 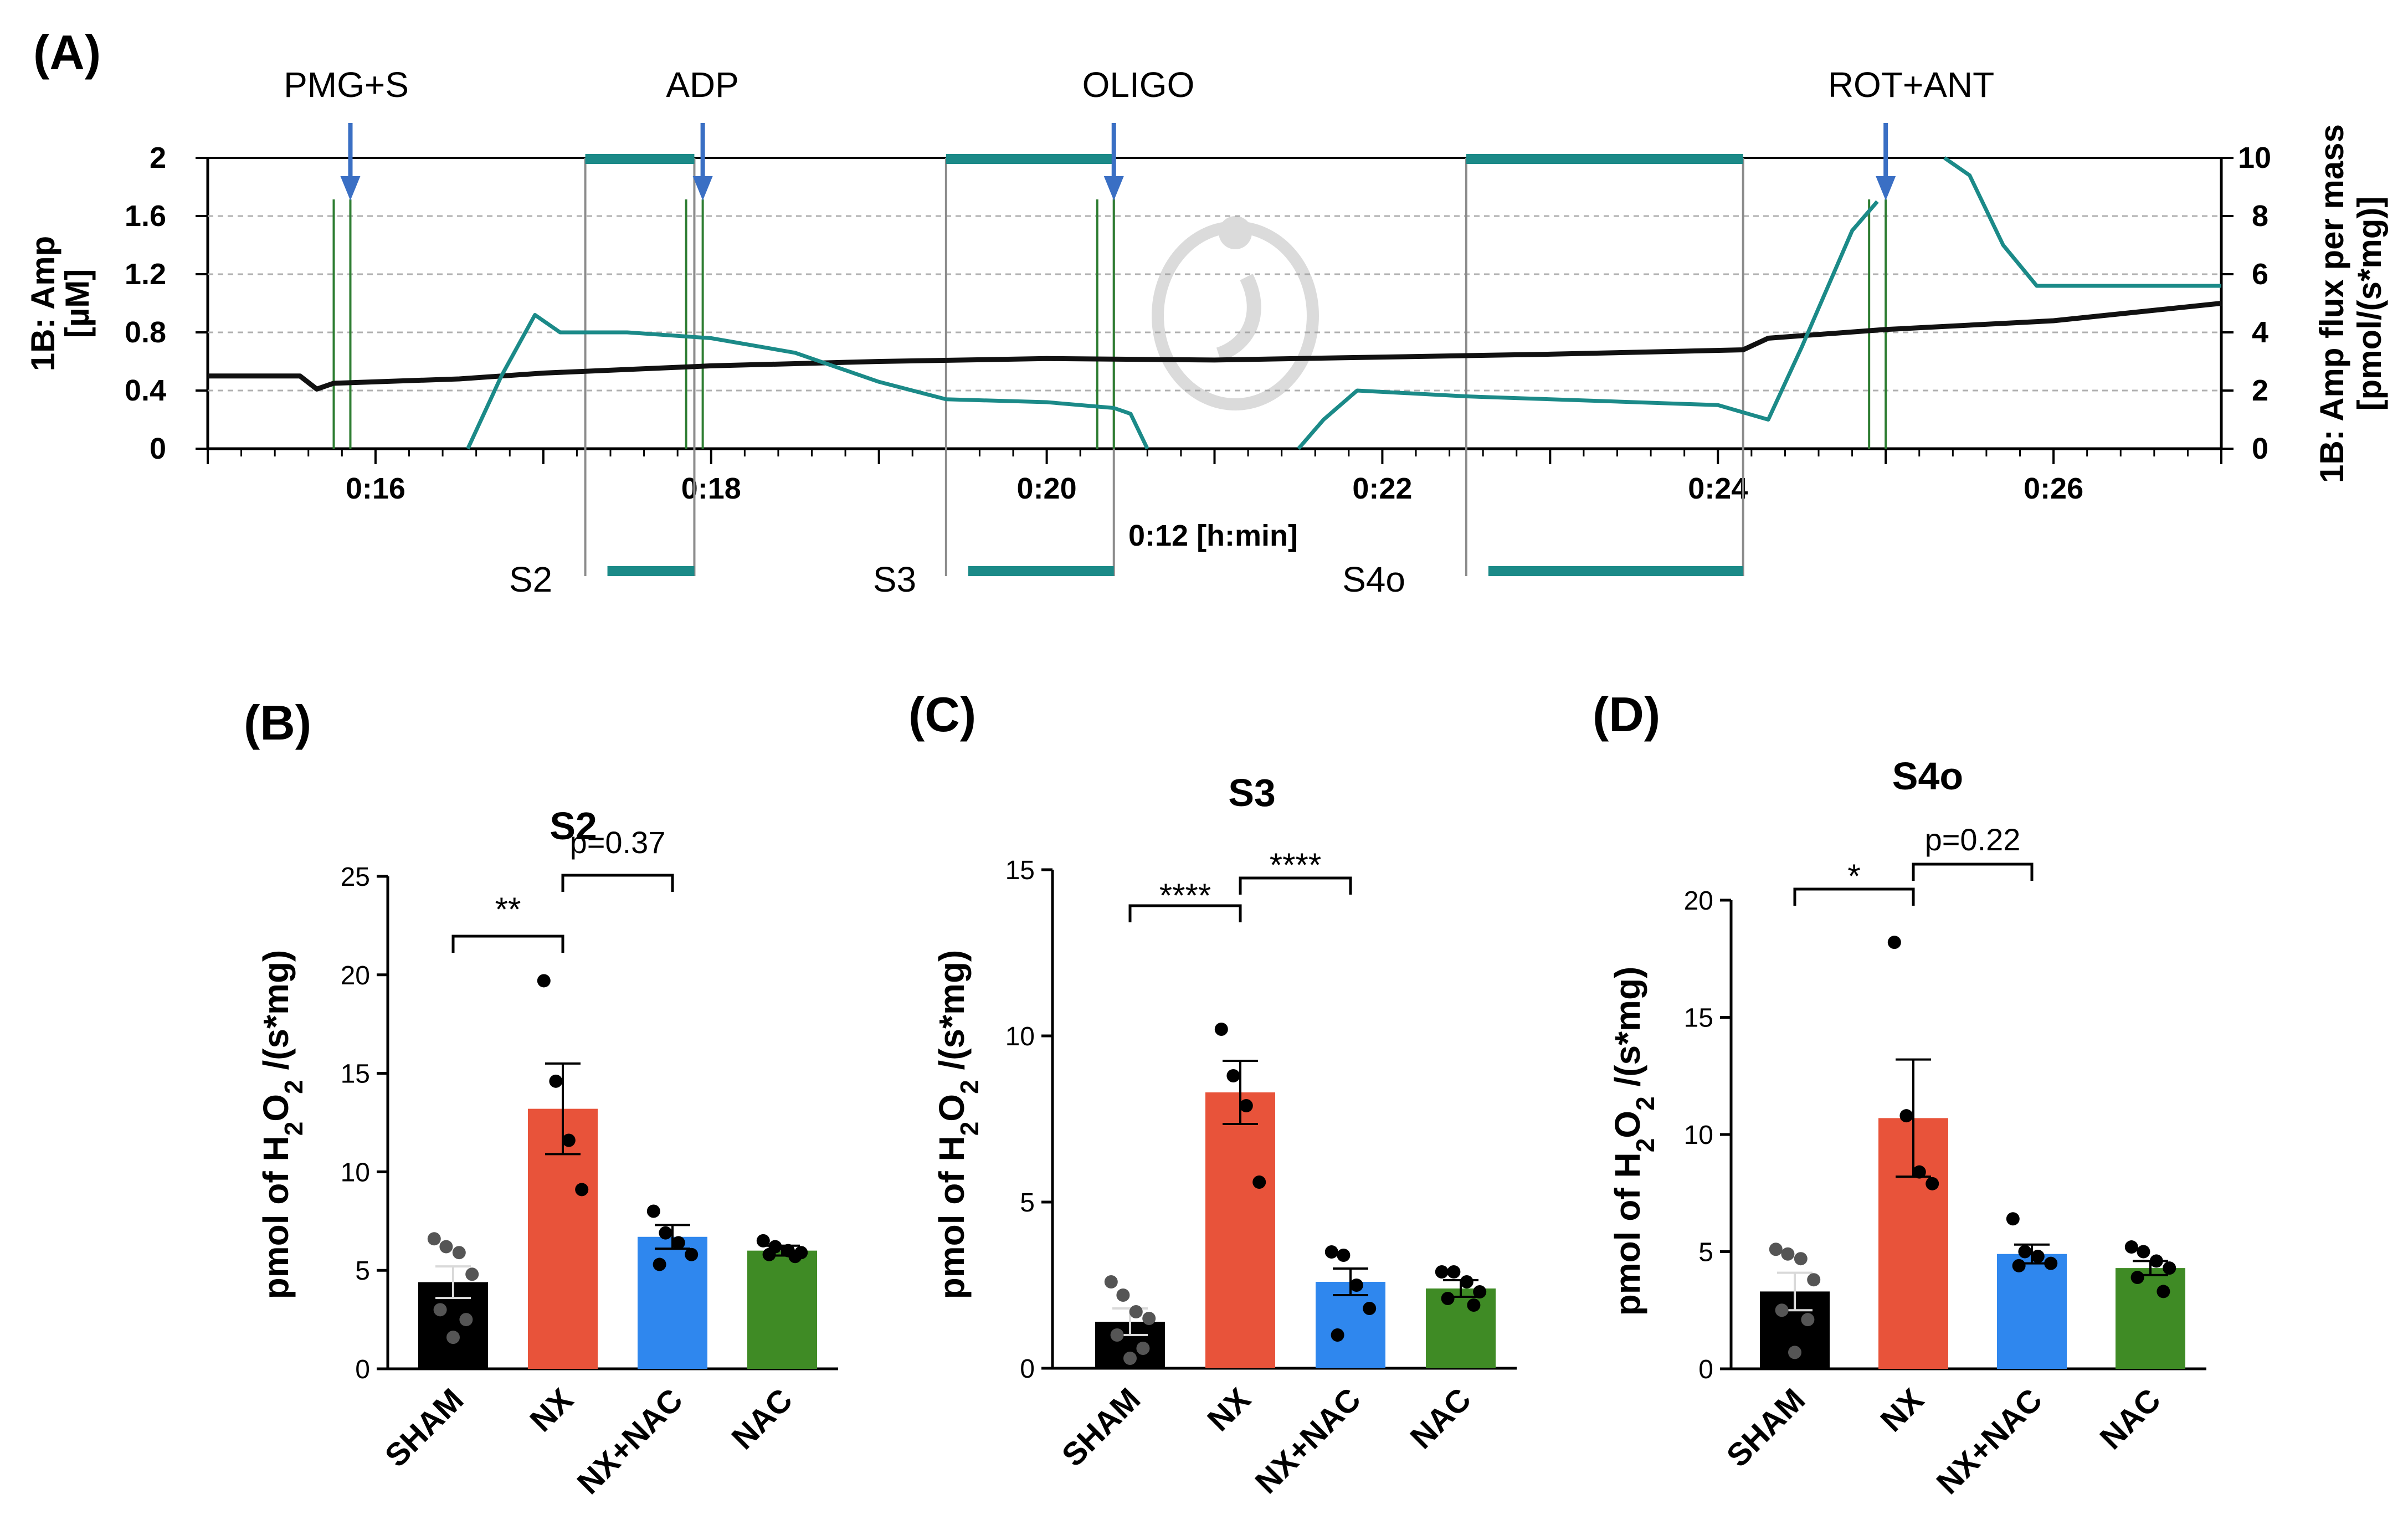 I want to click on panel-b-title: S2, so click(x=574, y=826).